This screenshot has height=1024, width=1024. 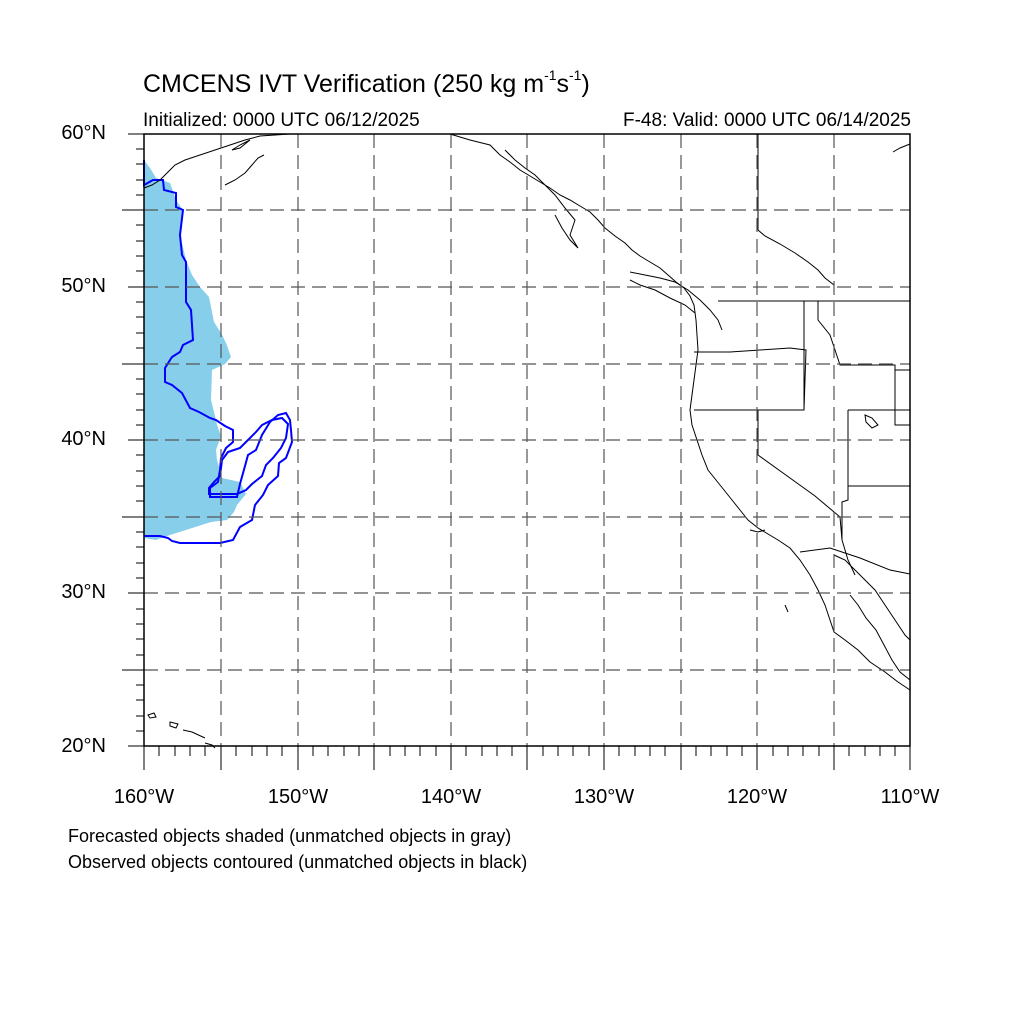 What do you see at coordinates (144, 797) in the screenshot?
I see `lon-label-160w: 160°W` at bounding box center [144, 797].